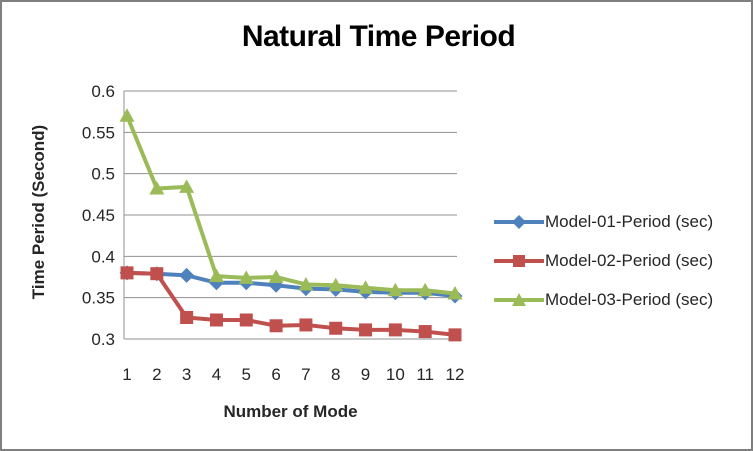  What do you see at coordinates (629, 221) in the screenshot?
I see `legend-label: Model-01-Period (sec)` at bounding box center [629, 221].